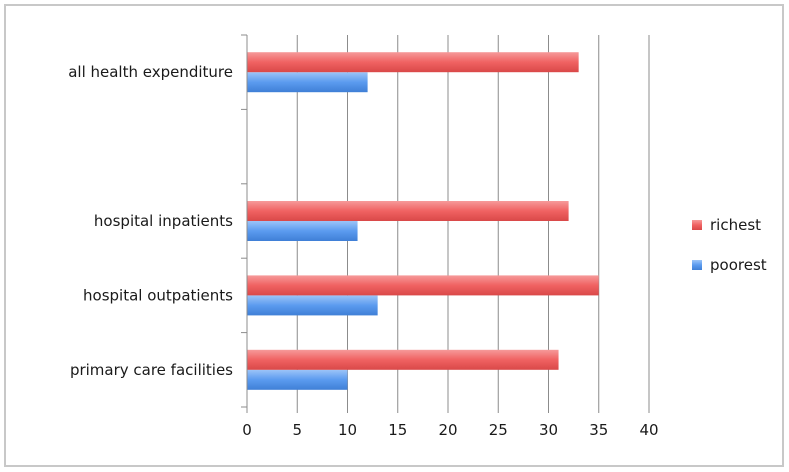 The height and width of the screenshot is (472, 789). I want to click on x-tick-label-30: 30, so click(548, 430).